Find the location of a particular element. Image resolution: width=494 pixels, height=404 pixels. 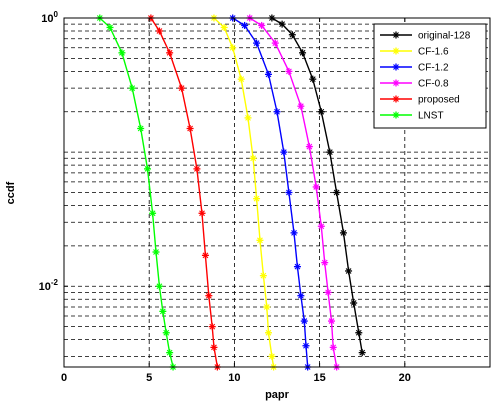

legend-label: CF-1.2 is located at coordinates (433, 68).